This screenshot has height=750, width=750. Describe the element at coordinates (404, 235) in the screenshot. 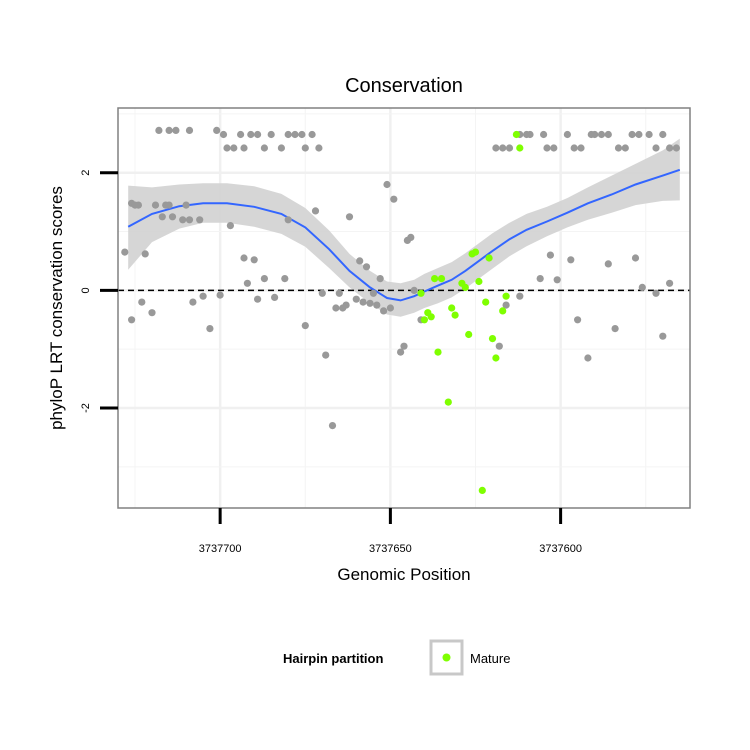

I see `smooth-line-group` at that location.